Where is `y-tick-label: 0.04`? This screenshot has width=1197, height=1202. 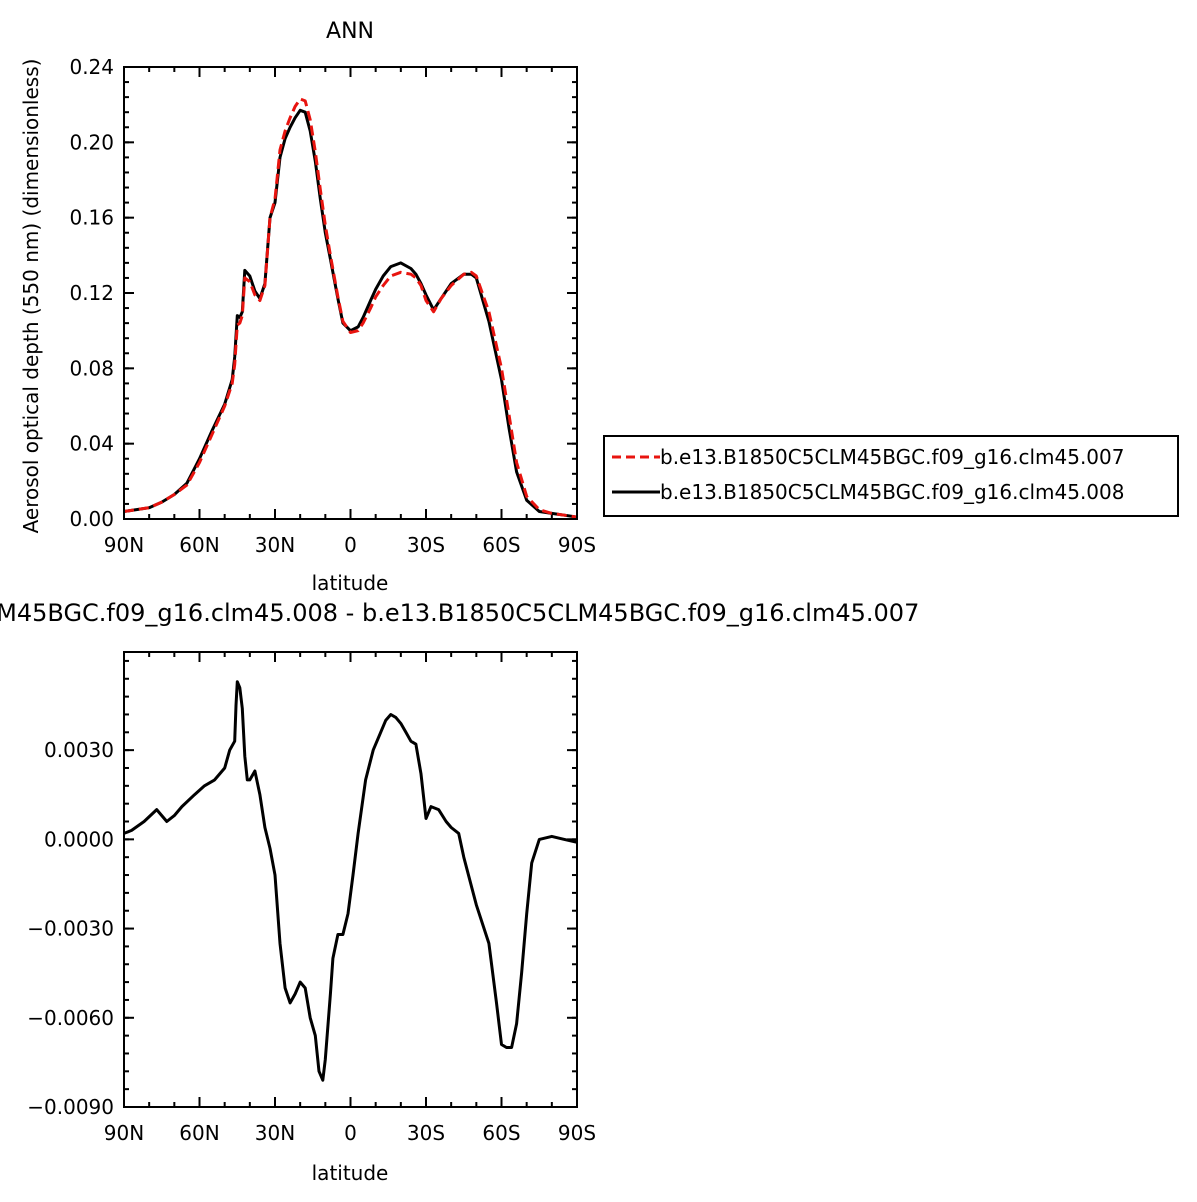
y-tick-label: 0.04 is located at coordinates (91, 444).